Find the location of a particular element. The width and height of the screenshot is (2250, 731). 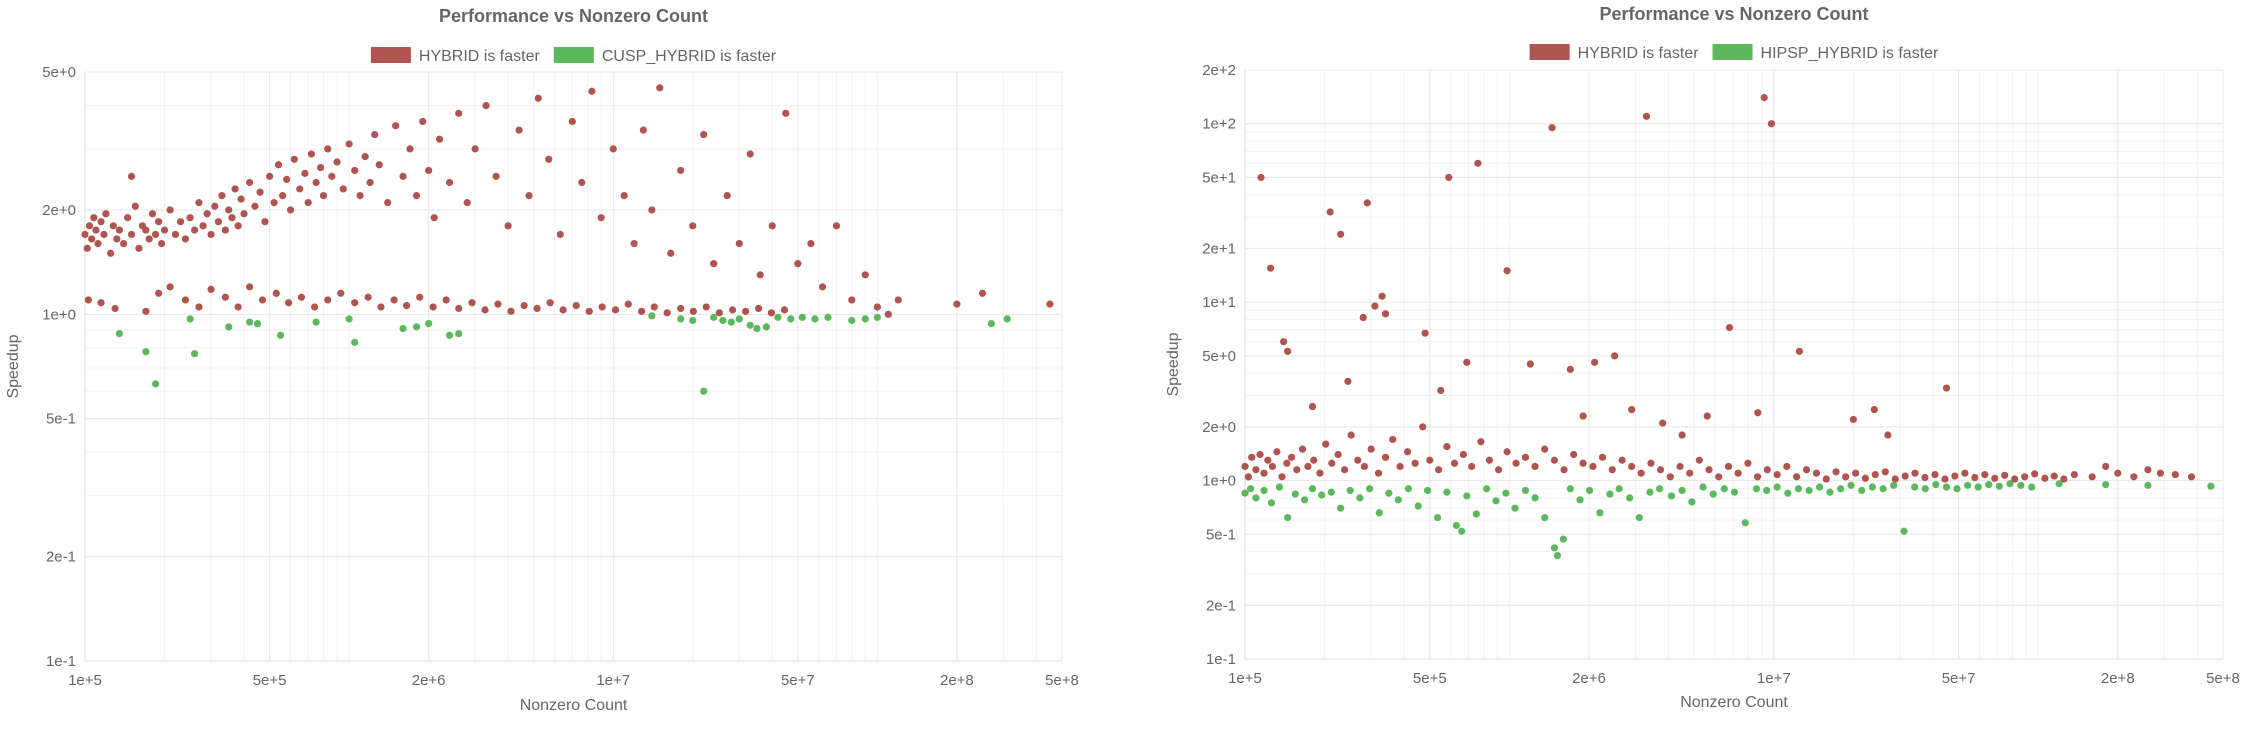

legend-item: HIPSP_HYBRID is faster is located at coordinates (1826, 53).